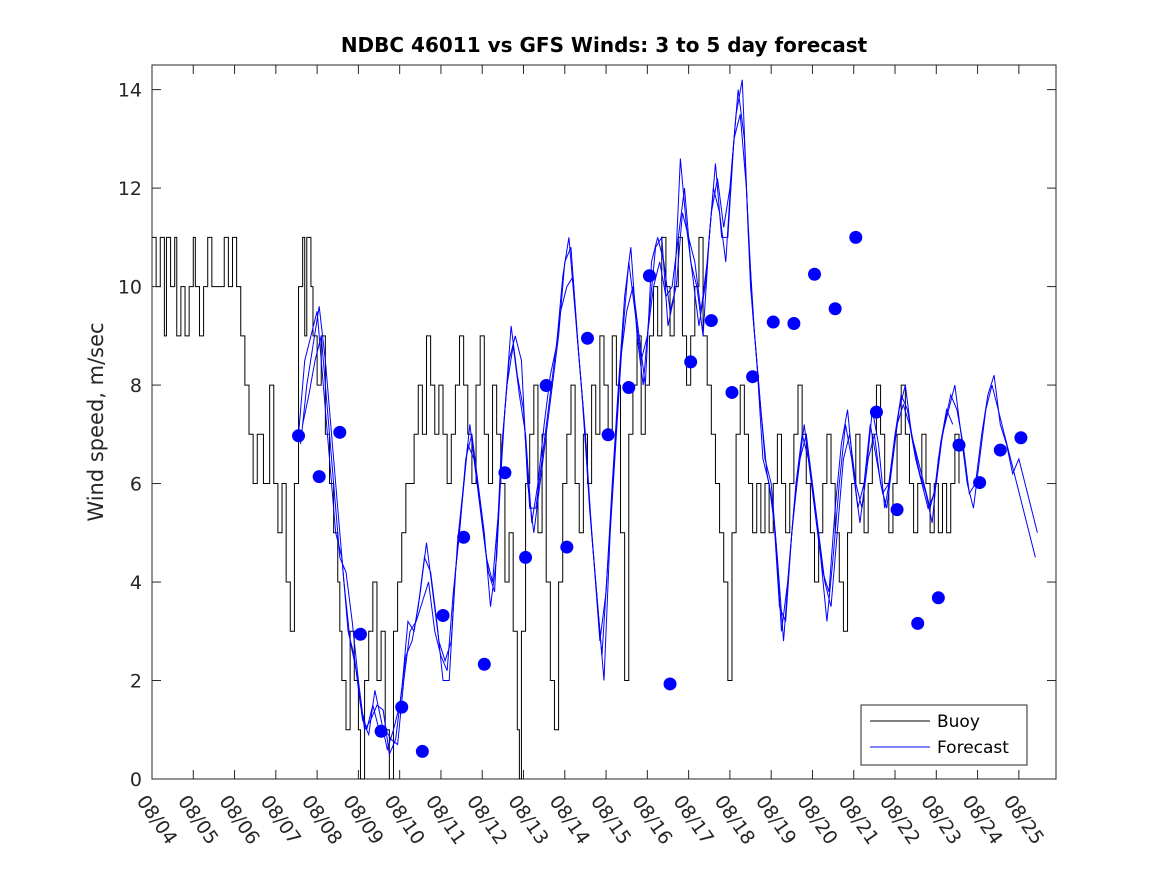 The image size is (1167, 875). What do you see at coordinates (136, 583) in the screenshot?
I see `y-tick-label: 4` at bounding box center [136, 583].